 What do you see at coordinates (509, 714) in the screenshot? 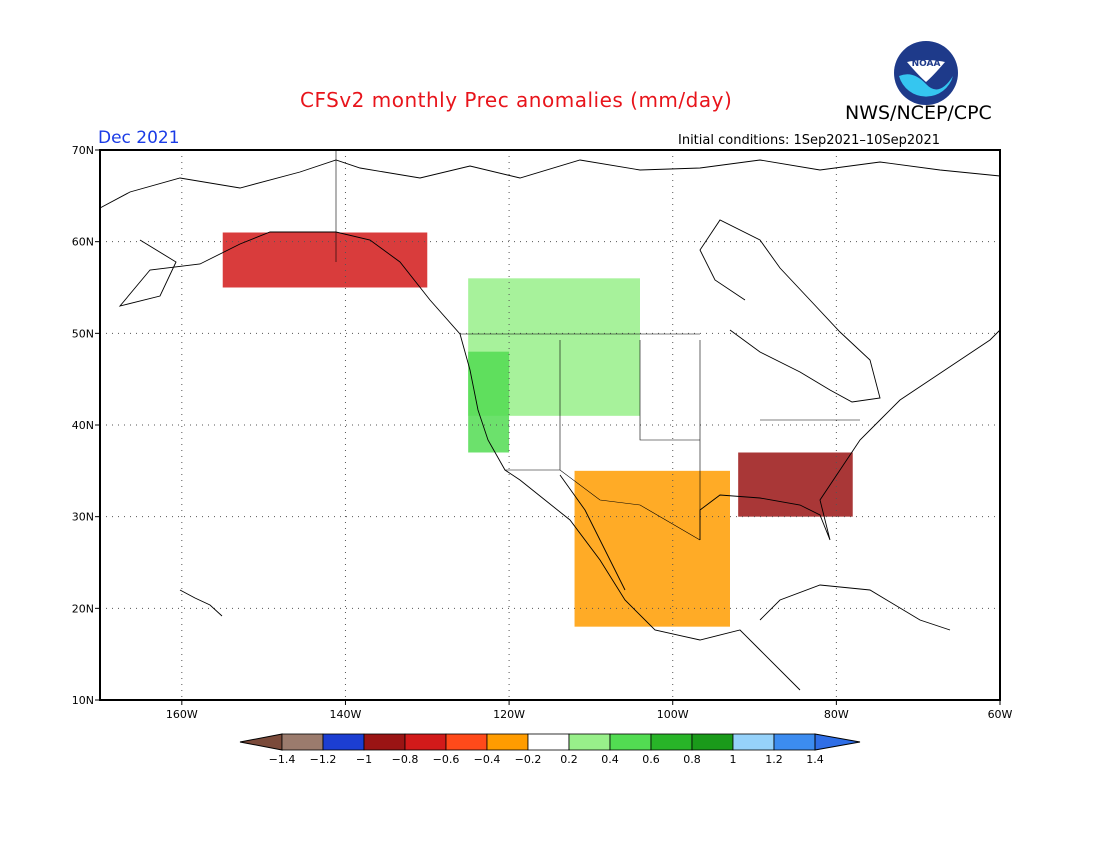
I see `lon-tick-label: 120W` at bounding box center [509, 714].